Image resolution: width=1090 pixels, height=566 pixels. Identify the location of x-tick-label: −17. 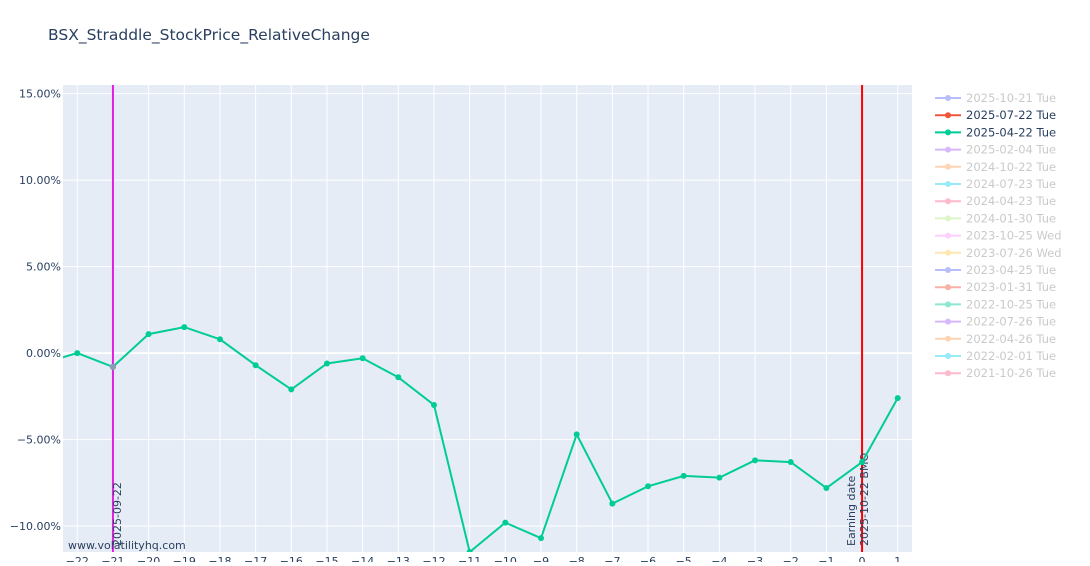
(255, 558).